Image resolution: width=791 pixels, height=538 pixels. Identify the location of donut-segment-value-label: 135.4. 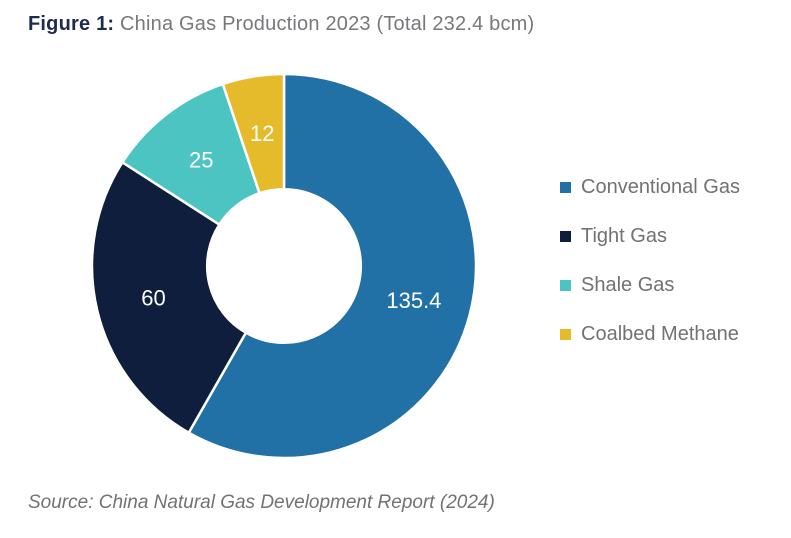
(413, 300).